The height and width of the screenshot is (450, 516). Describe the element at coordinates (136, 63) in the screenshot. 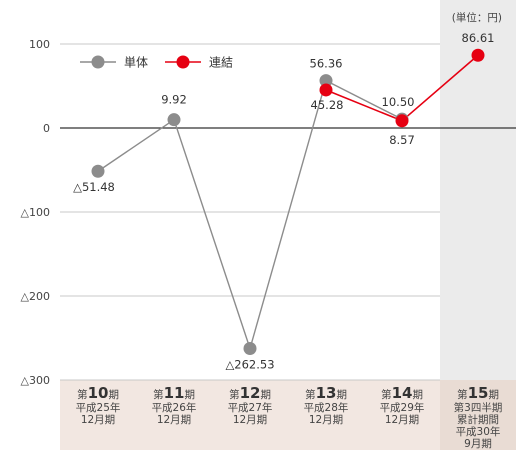

I see `legend-label: 単体` at that location.